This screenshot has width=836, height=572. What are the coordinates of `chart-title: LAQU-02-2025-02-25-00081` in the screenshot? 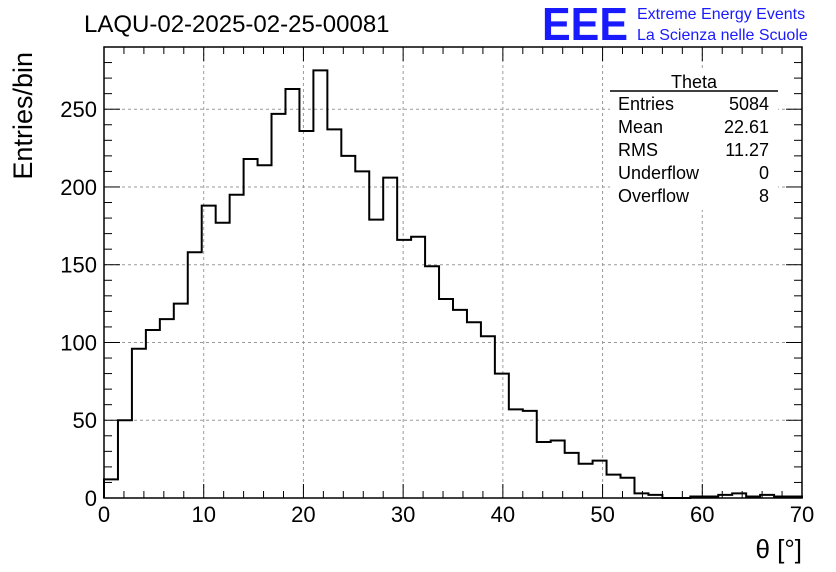 It's located at (237, 24).